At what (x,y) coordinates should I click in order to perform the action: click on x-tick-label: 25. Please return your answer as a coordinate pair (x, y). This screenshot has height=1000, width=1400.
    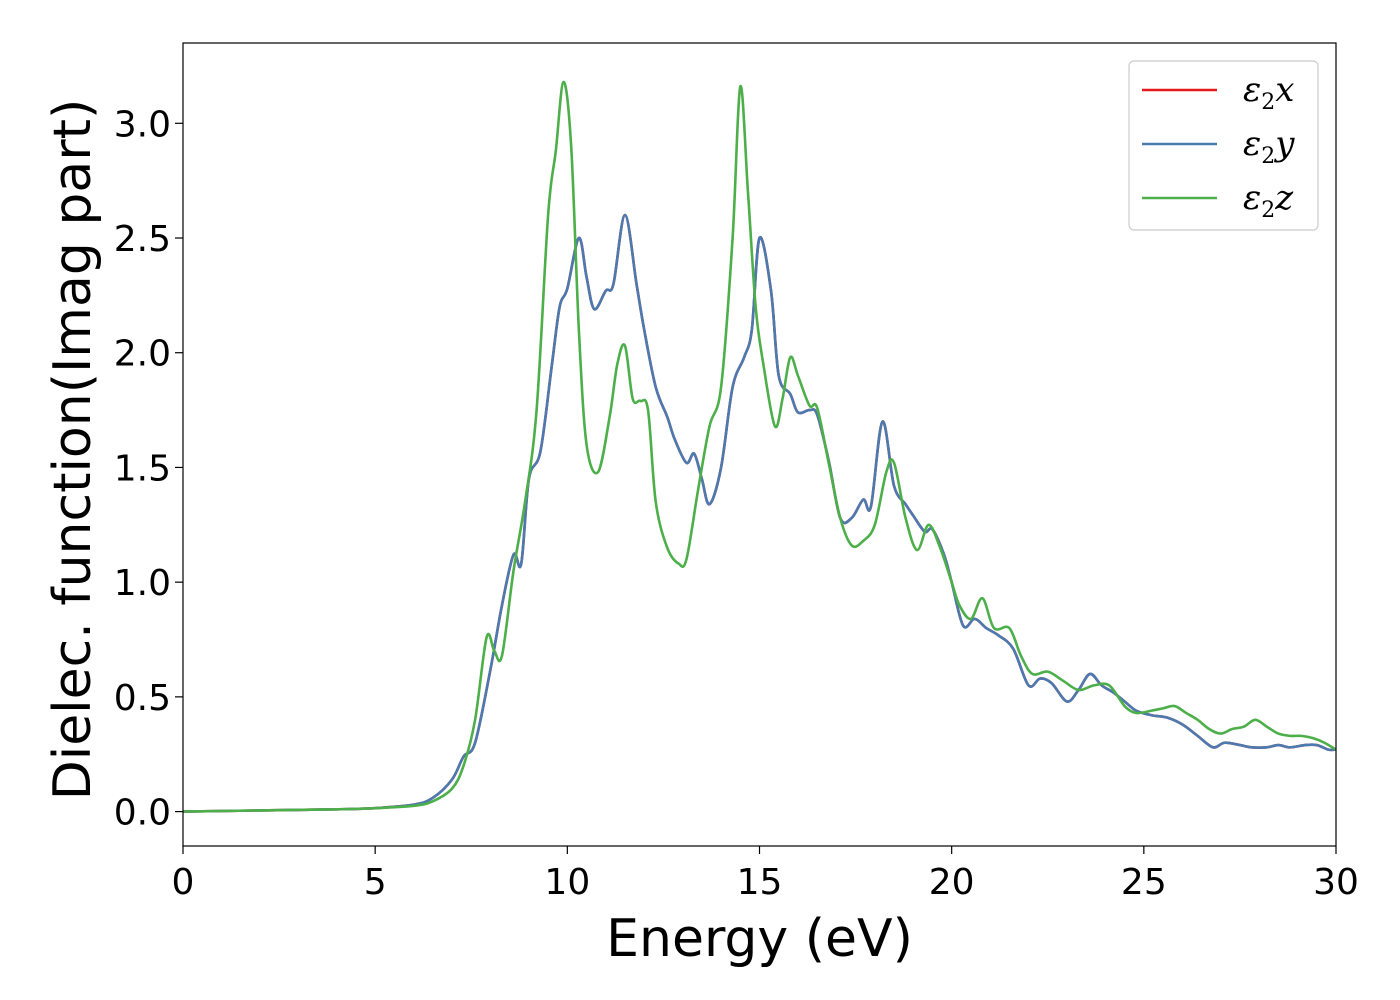
    Looking at the image, I should click on (1144, 882).